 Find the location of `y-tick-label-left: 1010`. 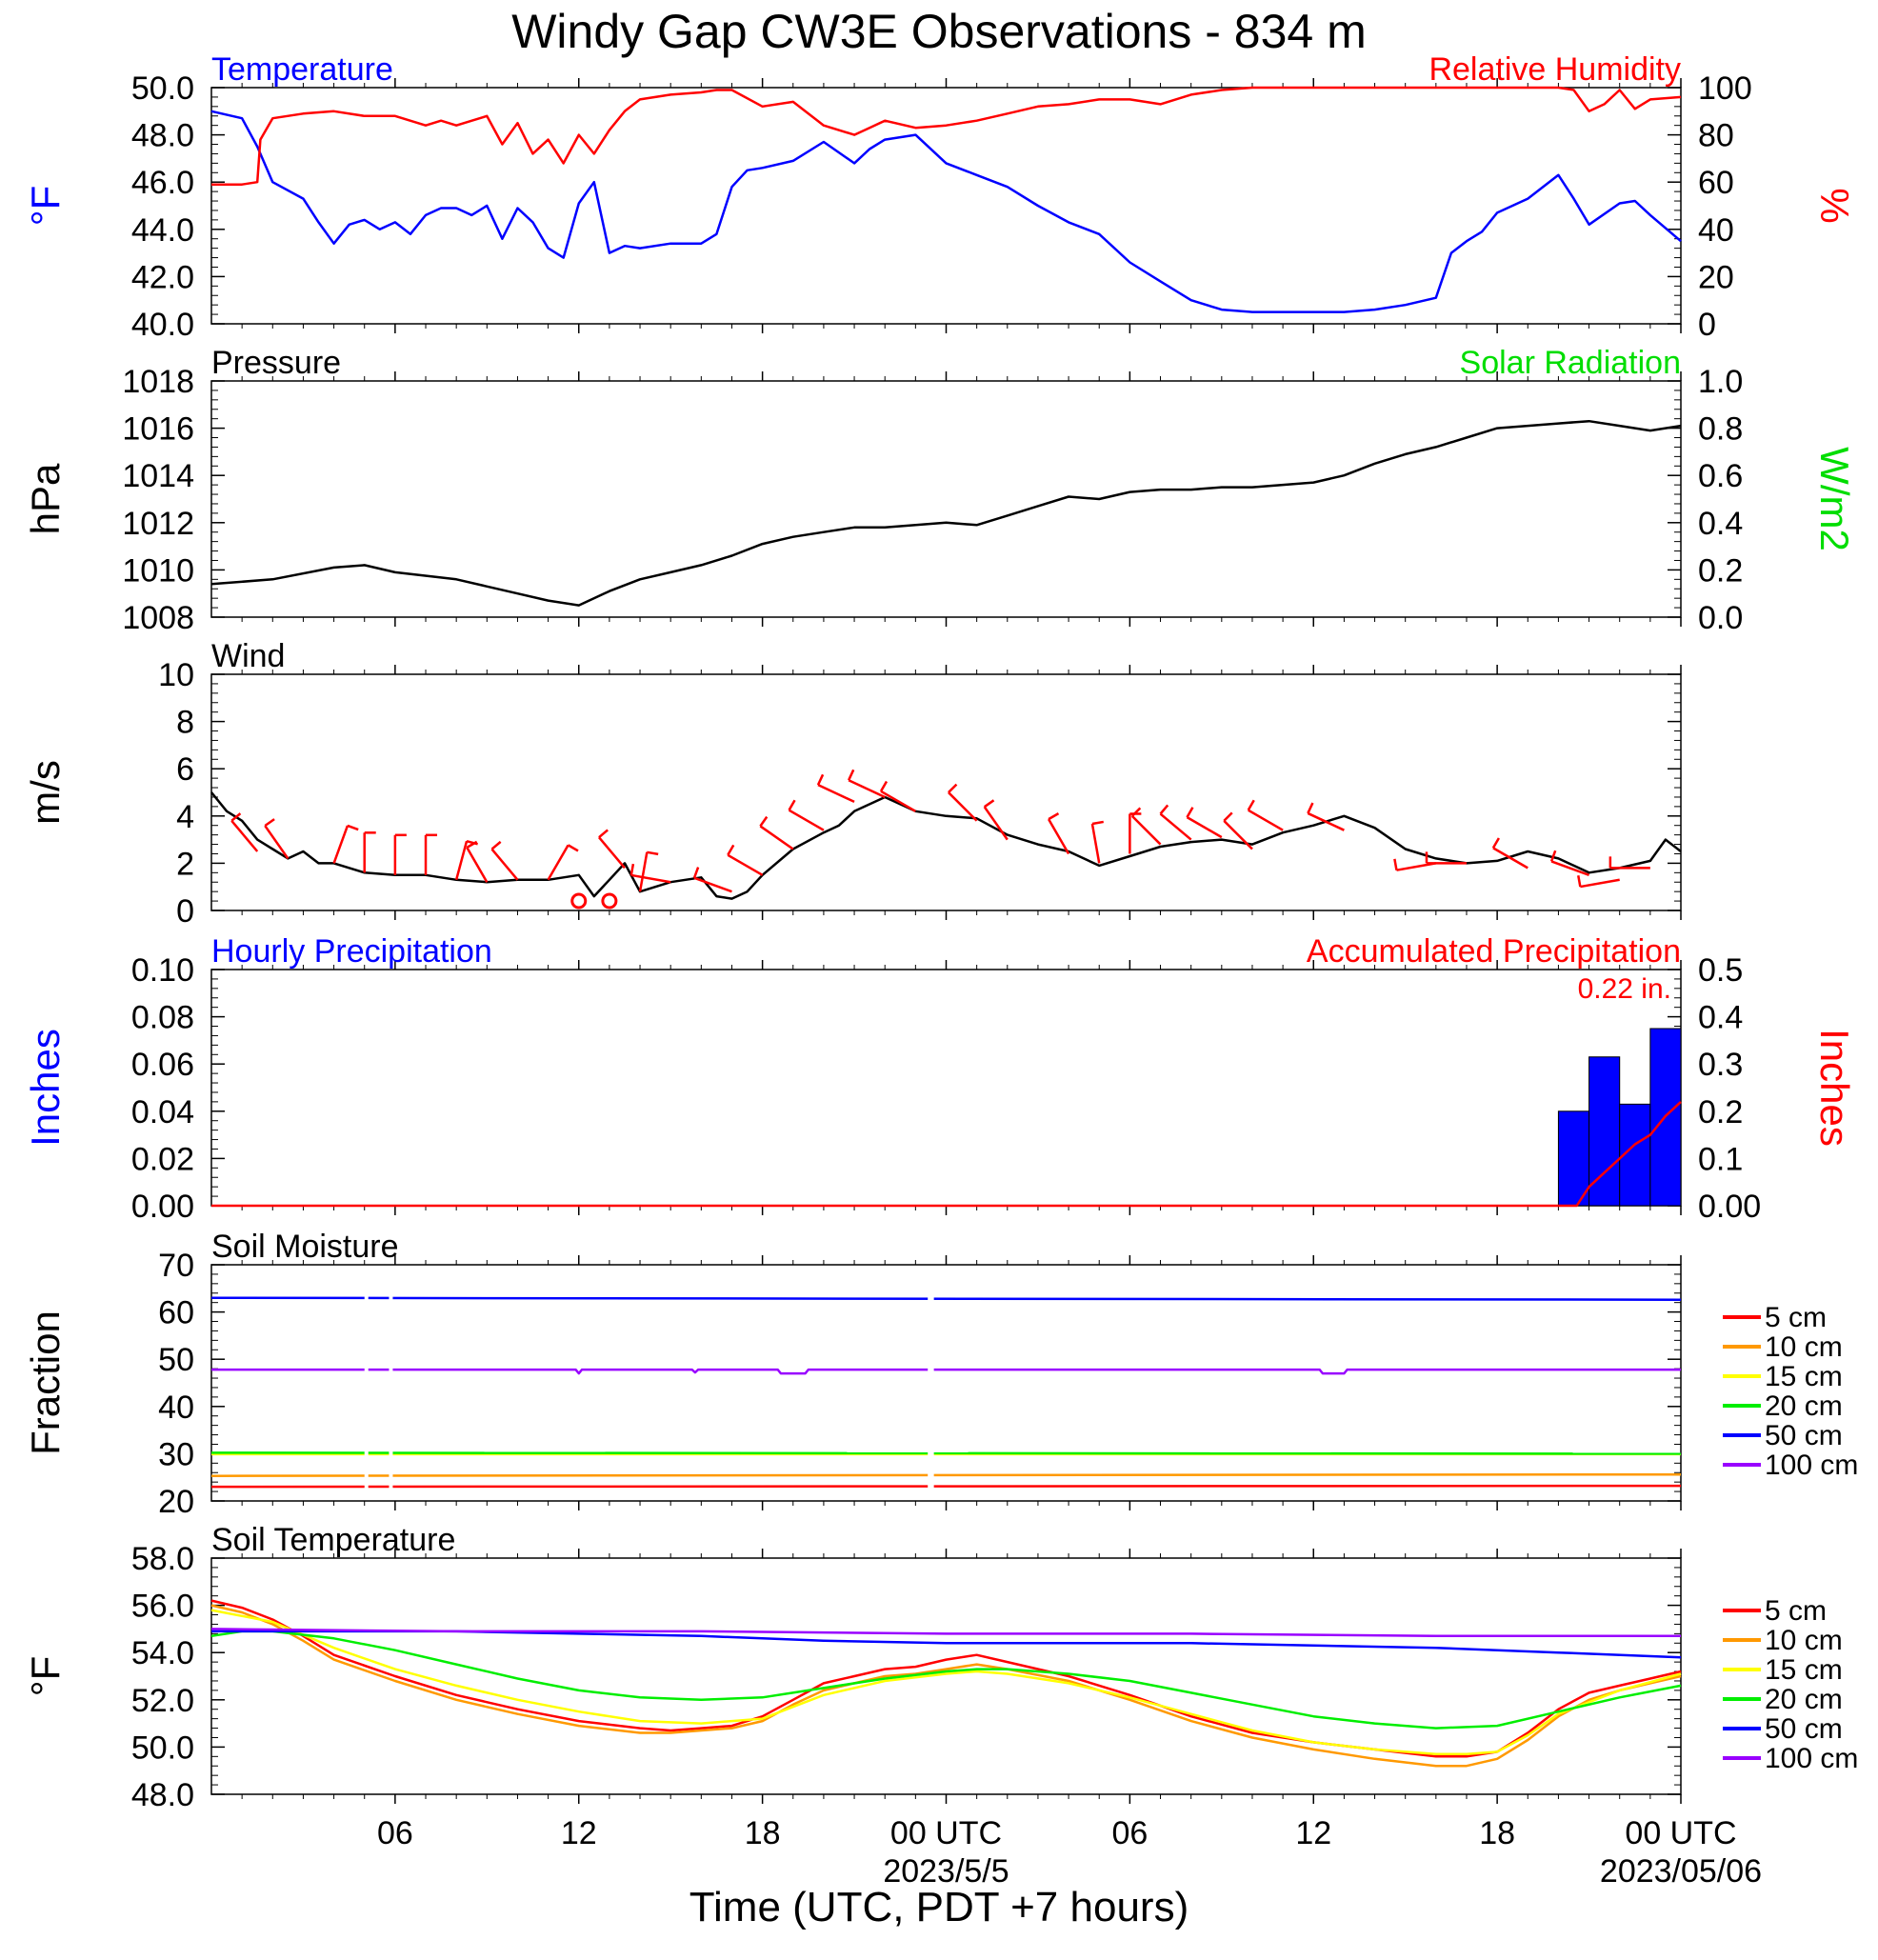

y-tick-label-left: 1010 is located at coordinates (158, 570).